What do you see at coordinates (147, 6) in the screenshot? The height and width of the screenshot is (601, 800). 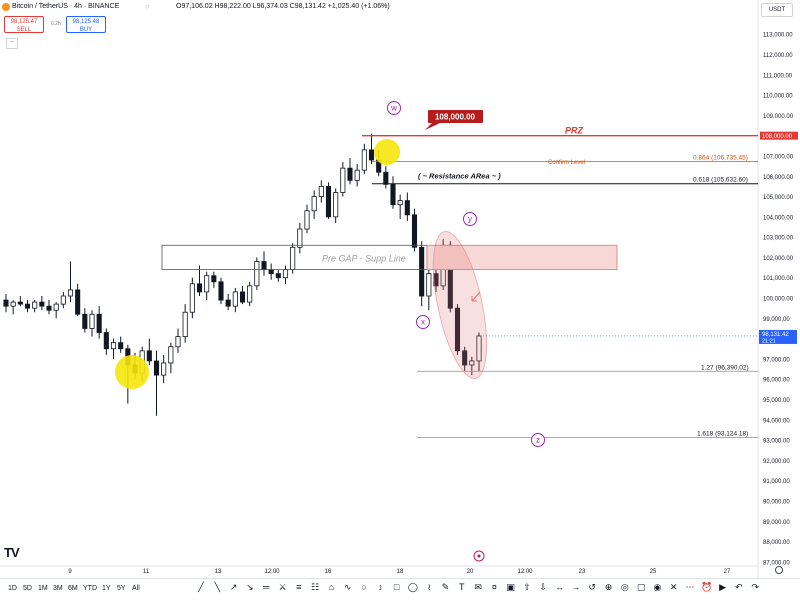 I see `watchlist-icon: ○` at bounding box center [147, 6].